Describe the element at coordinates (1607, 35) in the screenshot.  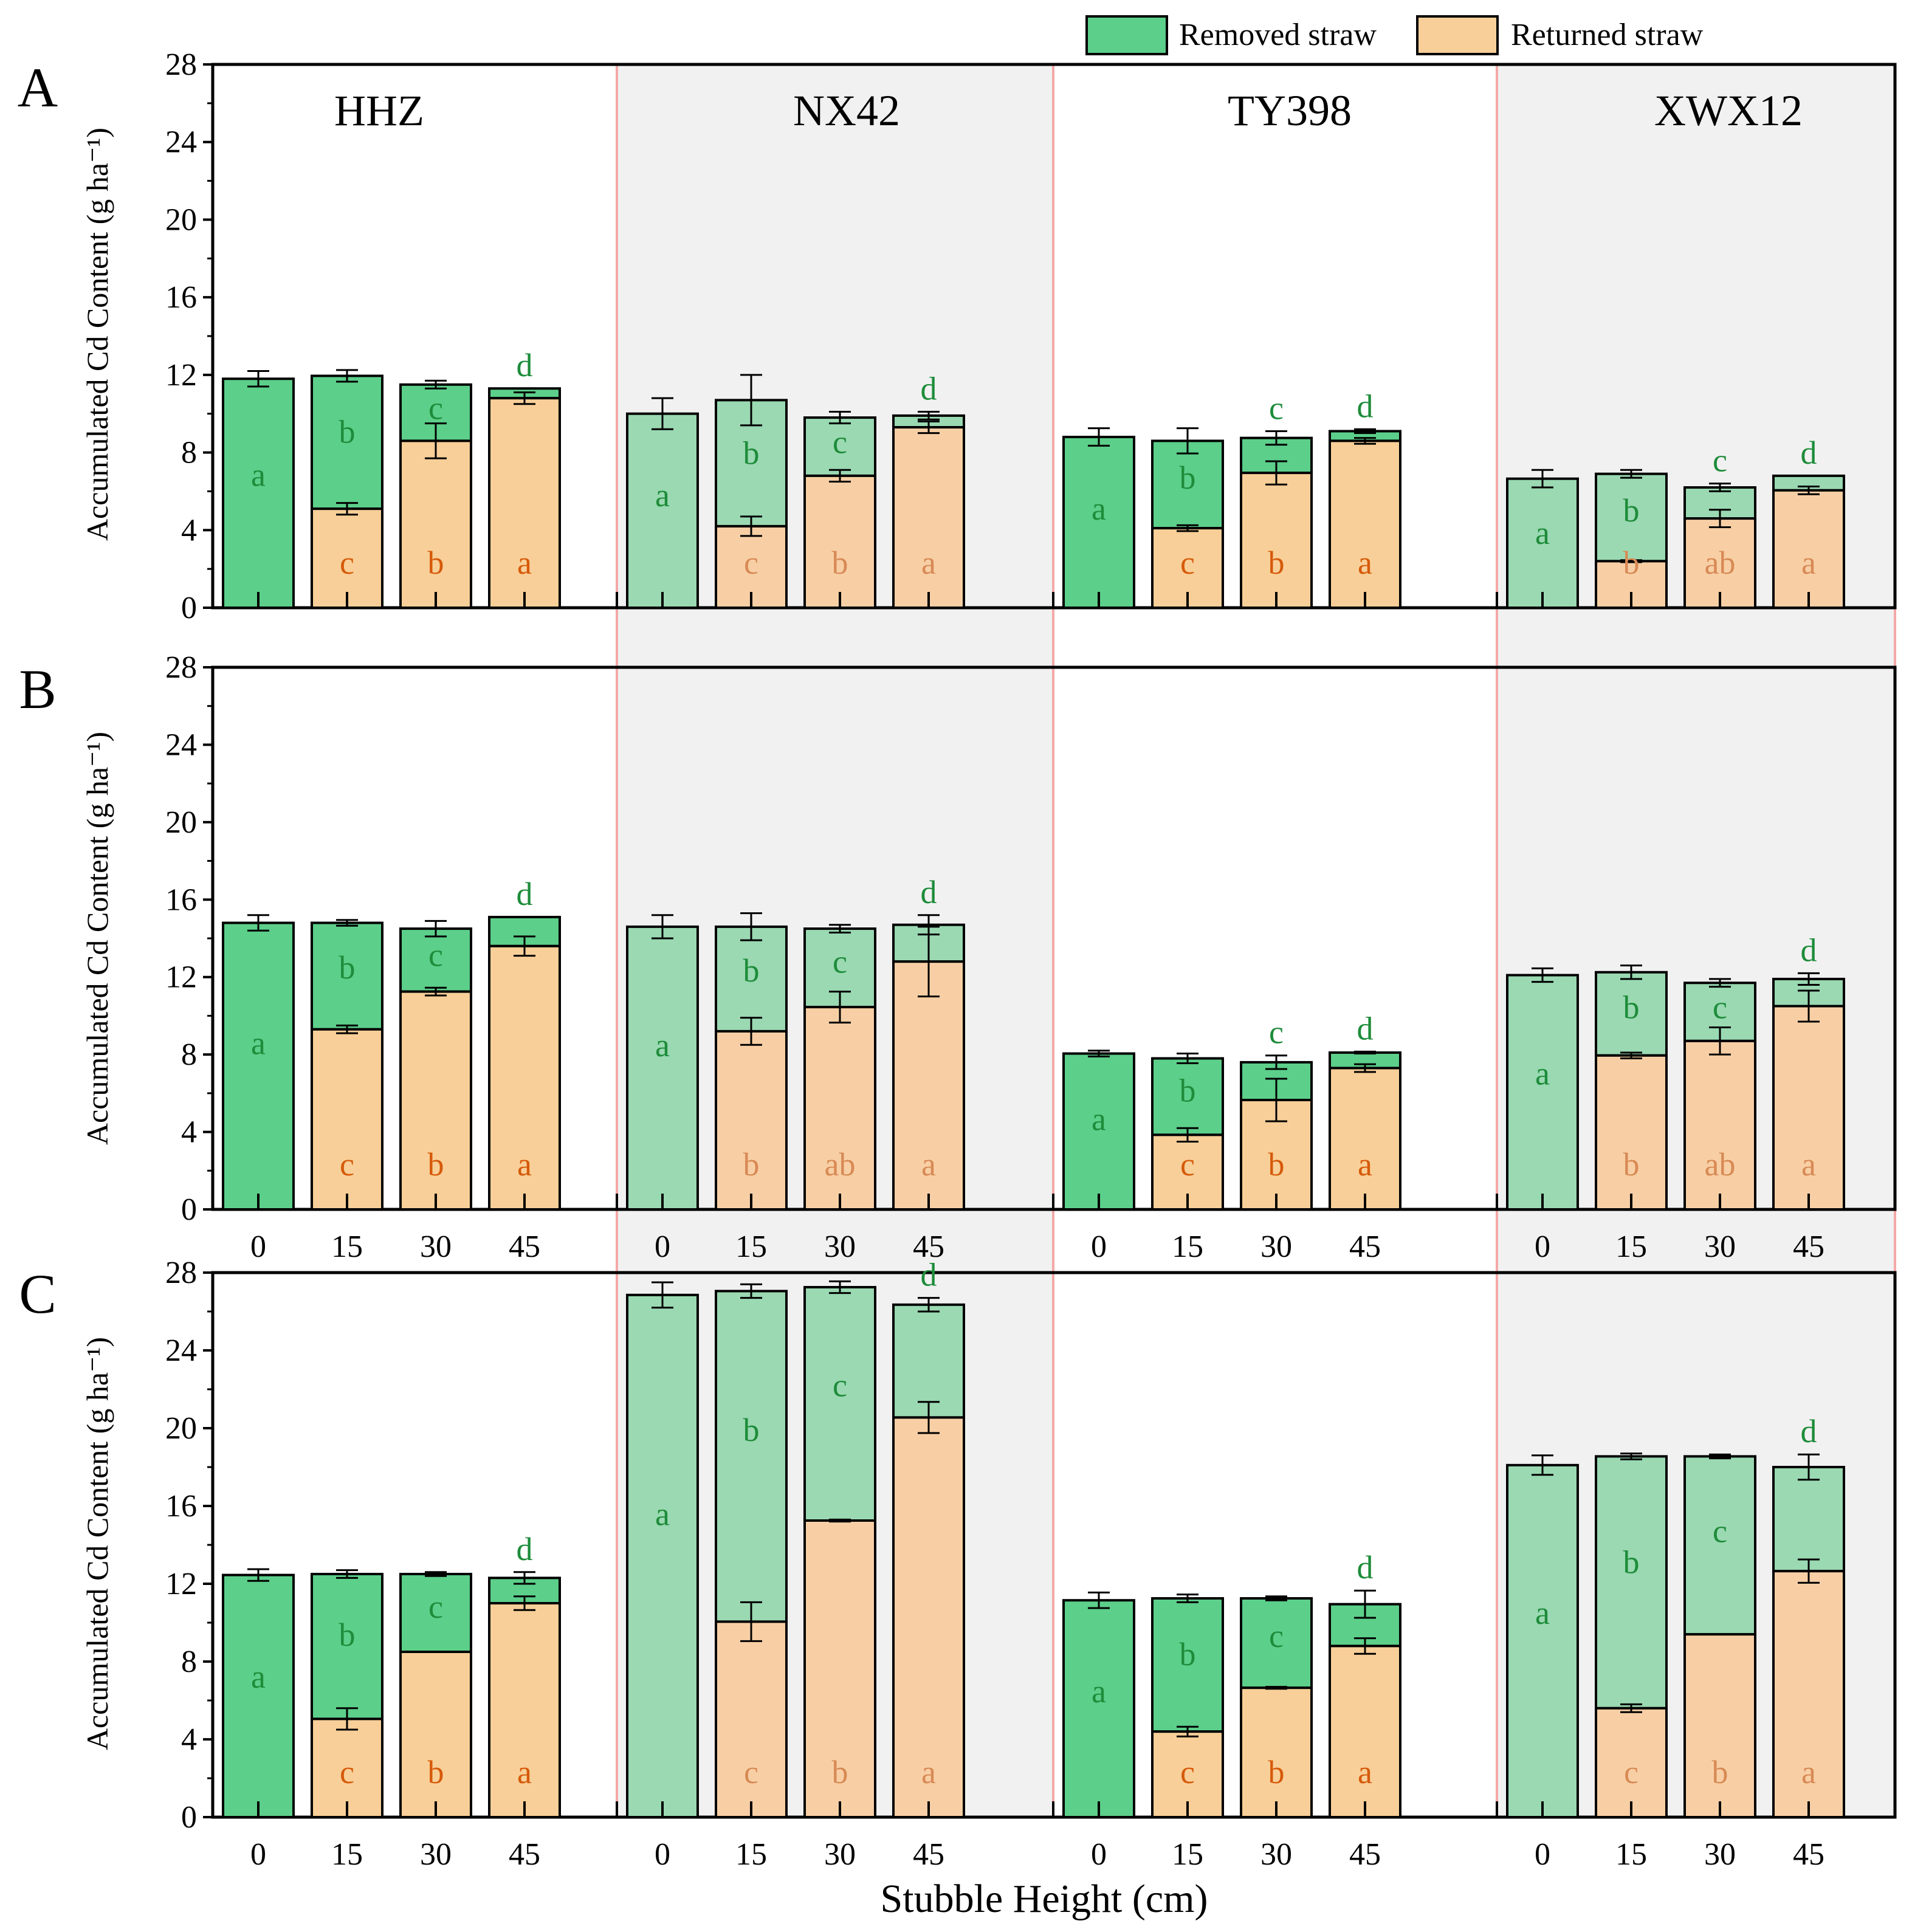
I see `legend-returned-label: Returned straw` at that location.